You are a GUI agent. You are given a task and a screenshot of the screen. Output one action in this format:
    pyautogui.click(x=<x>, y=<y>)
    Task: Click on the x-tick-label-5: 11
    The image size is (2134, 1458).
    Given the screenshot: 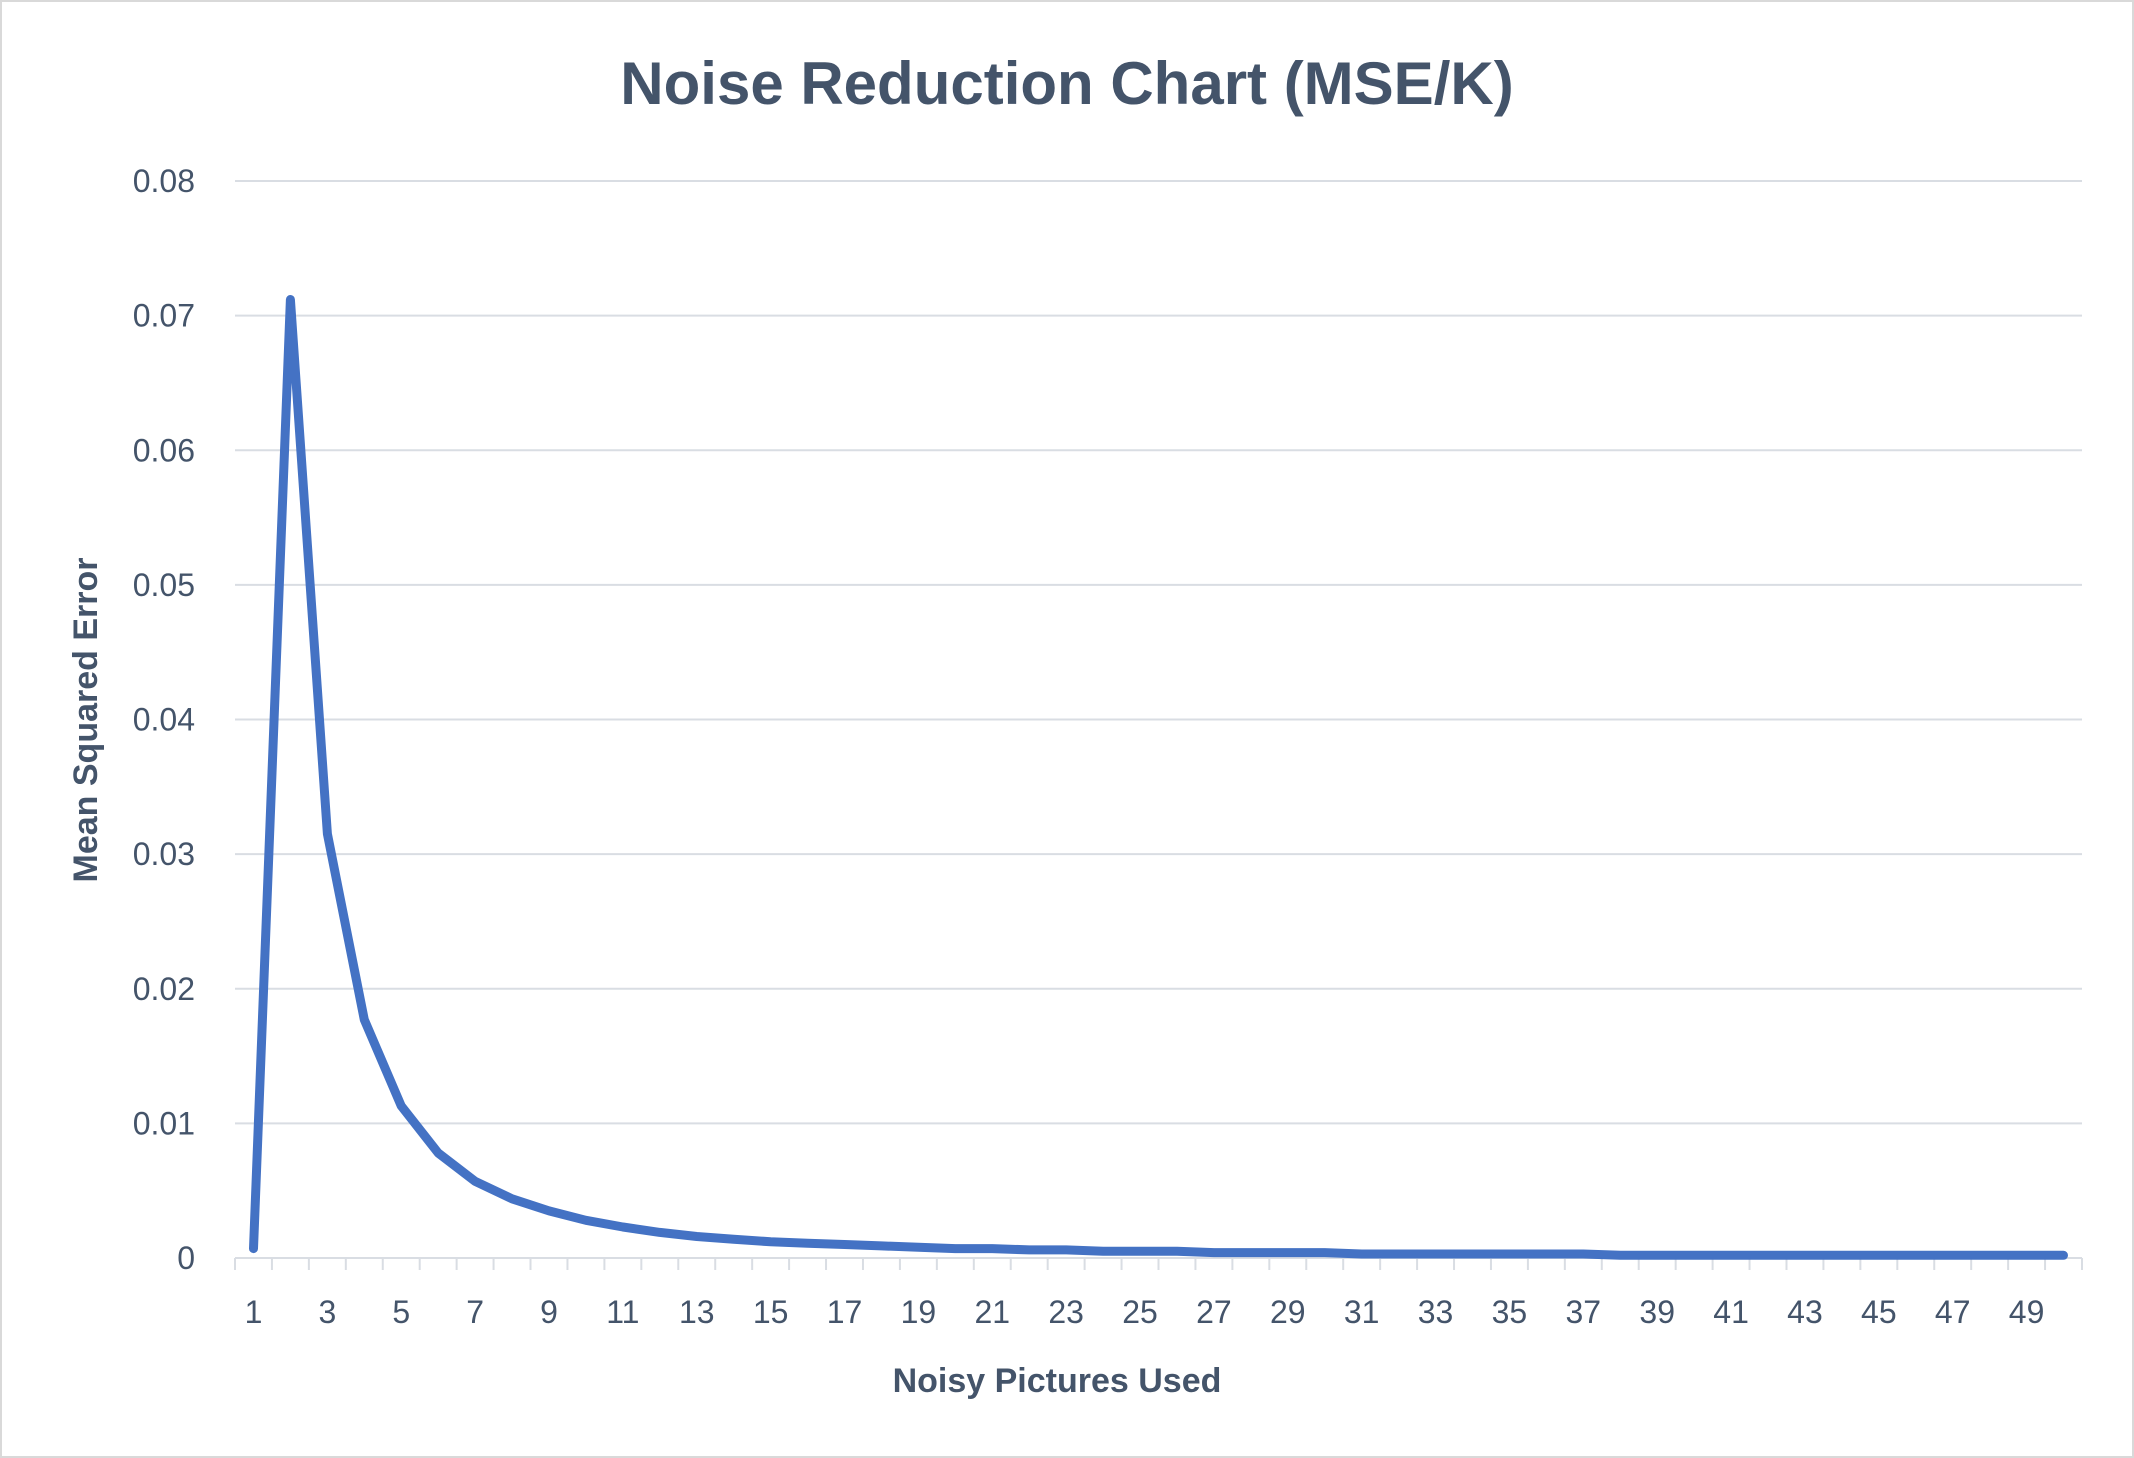 What is the action you would take?
    pyautogui.click(x=622, y=1312)
    